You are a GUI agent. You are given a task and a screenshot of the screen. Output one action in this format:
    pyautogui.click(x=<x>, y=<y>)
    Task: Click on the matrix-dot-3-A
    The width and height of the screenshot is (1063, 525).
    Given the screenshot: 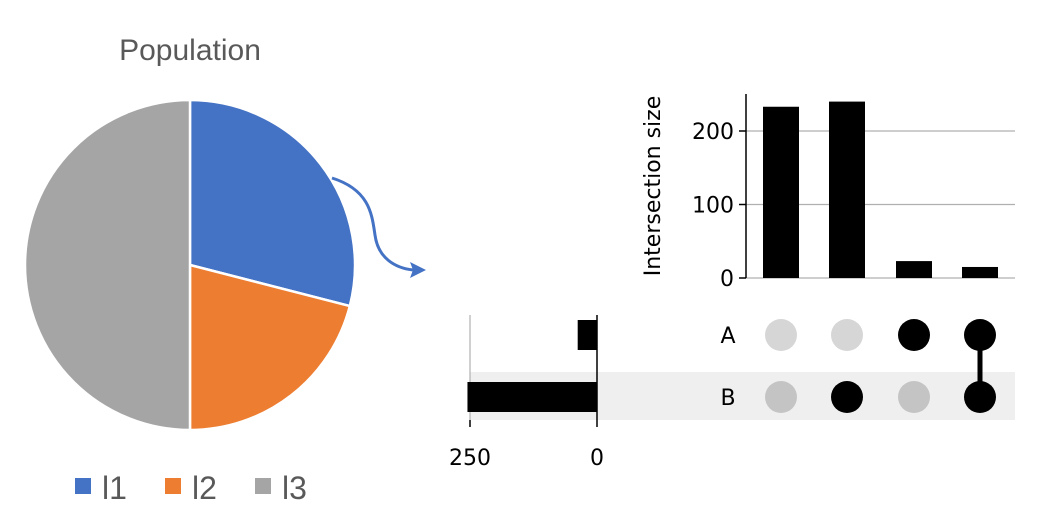 What is the action you would take?
    pyautogui.click(x=914, y=335)
    